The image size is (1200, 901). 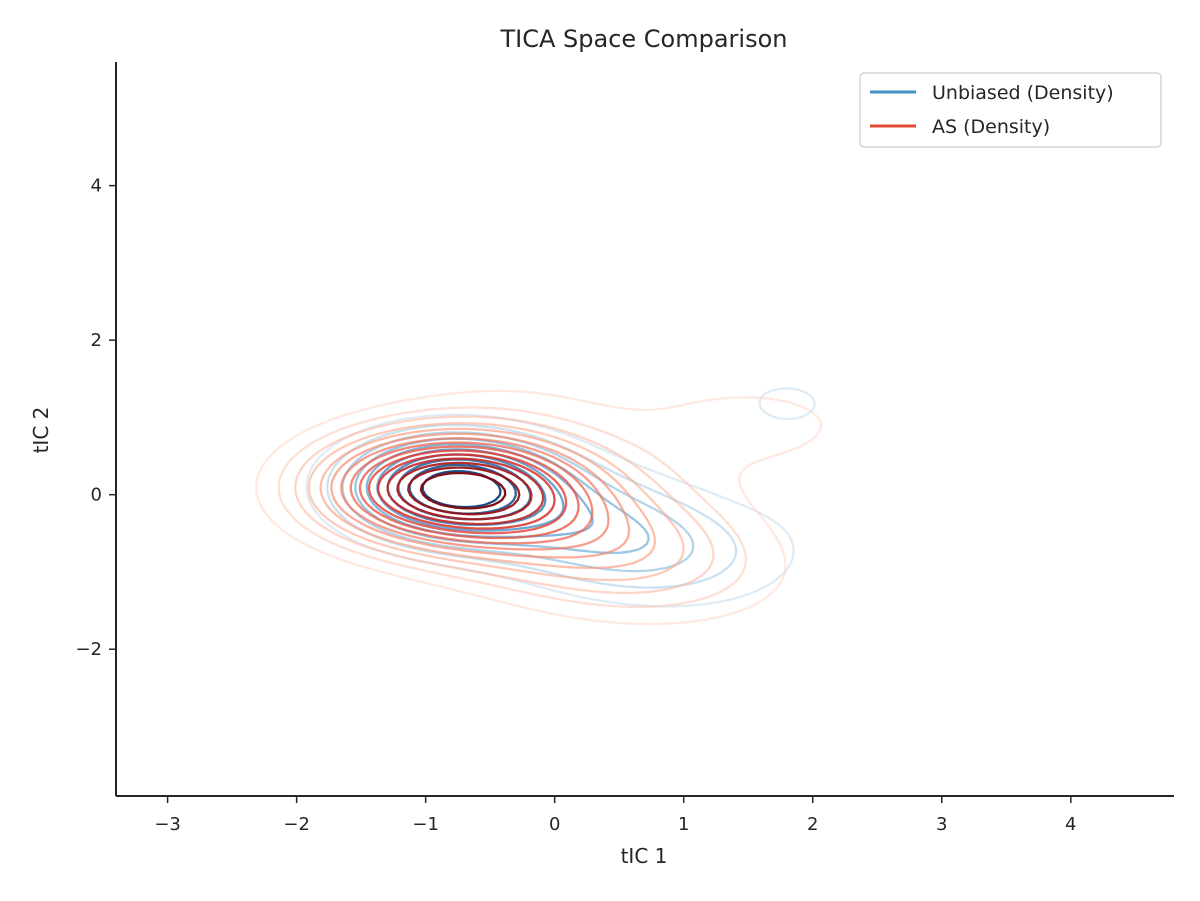 What do you see at coordinates (96, 340) in the screenshot?
I see `y-tick-label: 2` at bounding box center [96, 340].